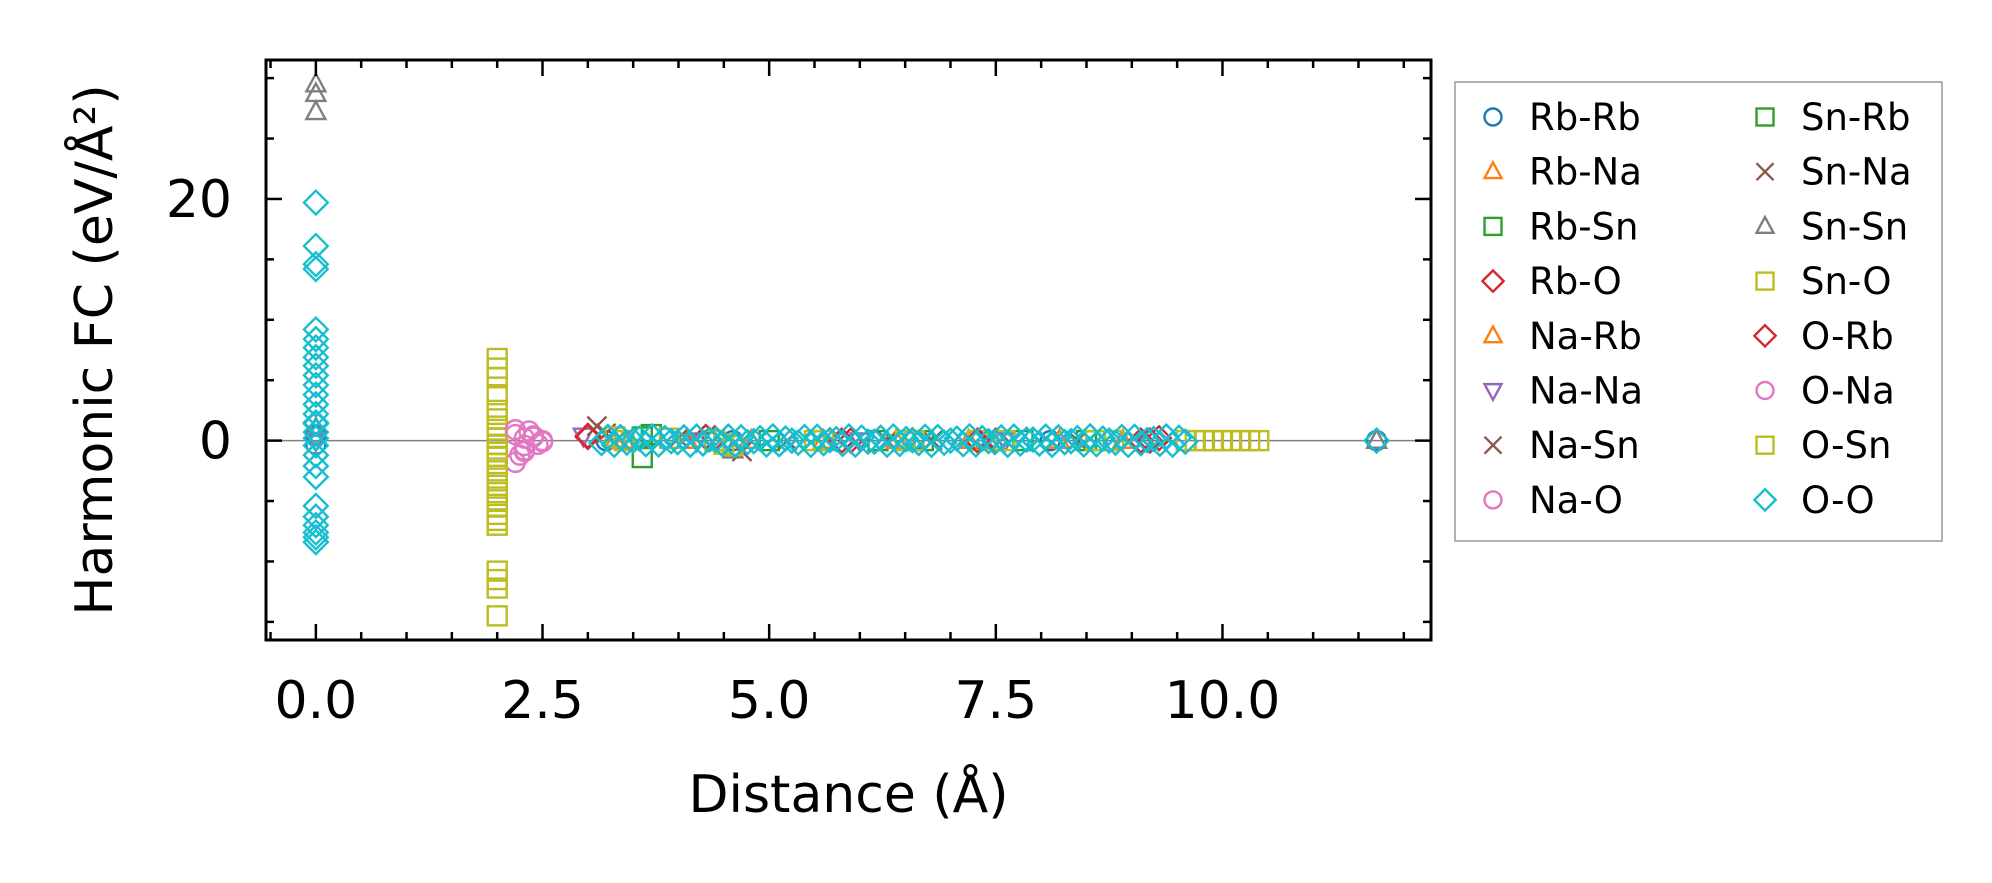 The width and height of the screenshot is (1992, 883). I want to click on legend-entry-rb-rb: Rb-Rb, so click(1562, 117).